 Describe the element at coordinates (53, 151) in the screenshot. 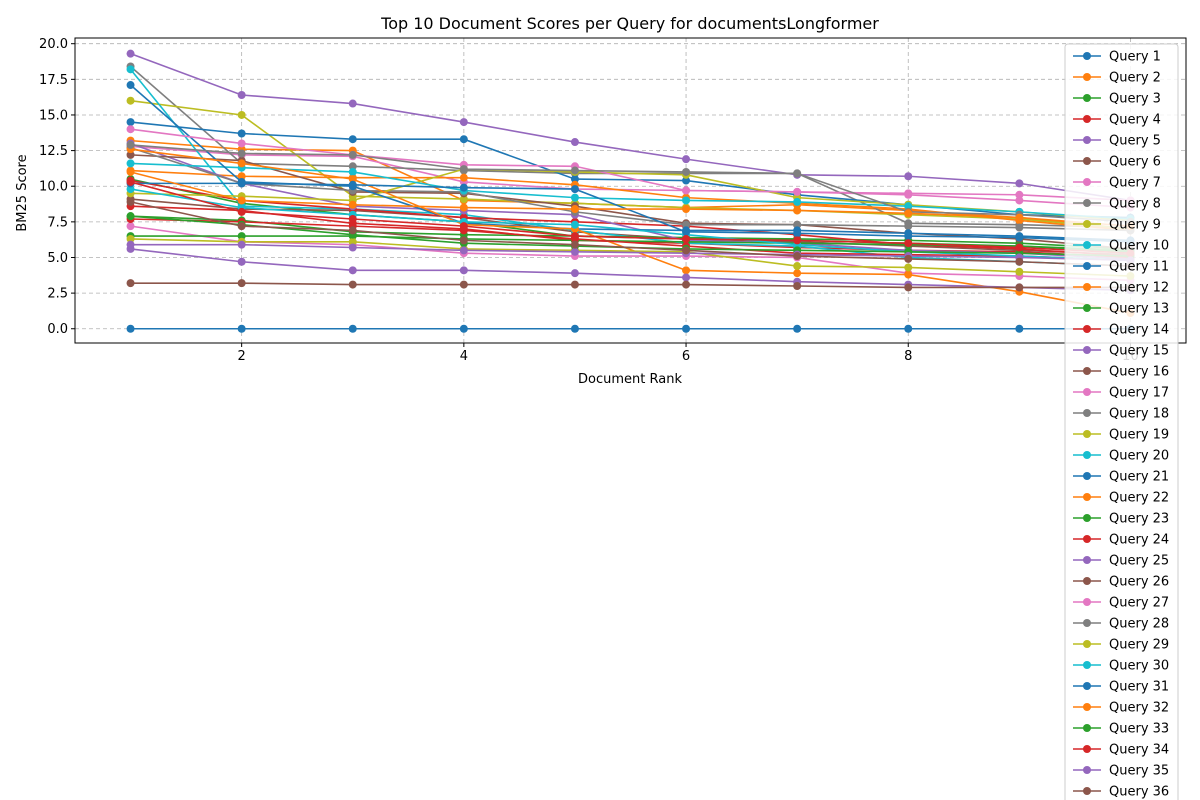

I see `y-tick-label: 12.5` at that location.